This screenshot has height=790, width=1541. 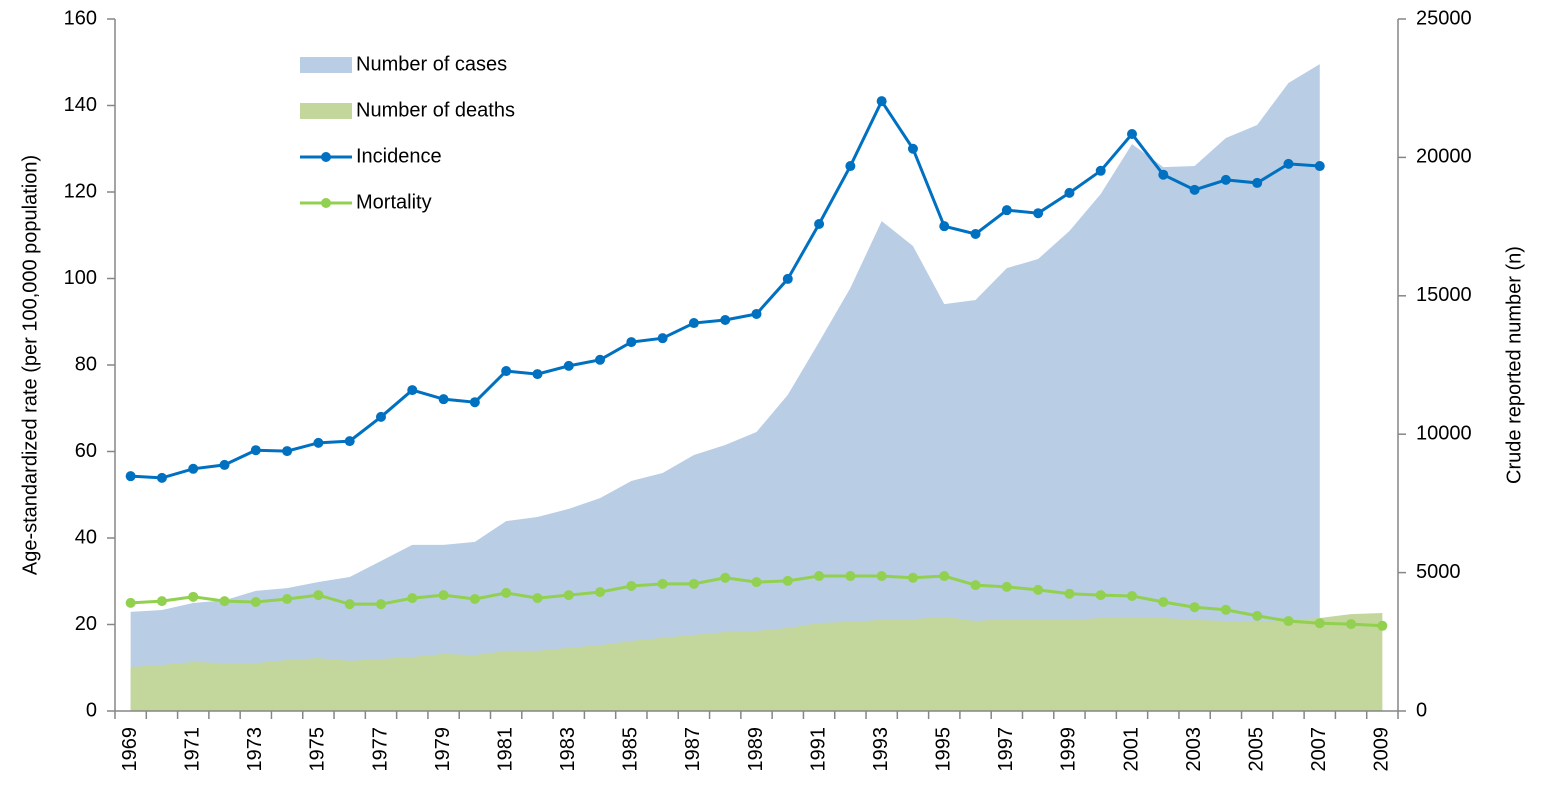 What do you see at coordinates (80, 105) in the screenshot?
I see `y-tick-label: 140` at bounding box center [80, 105].